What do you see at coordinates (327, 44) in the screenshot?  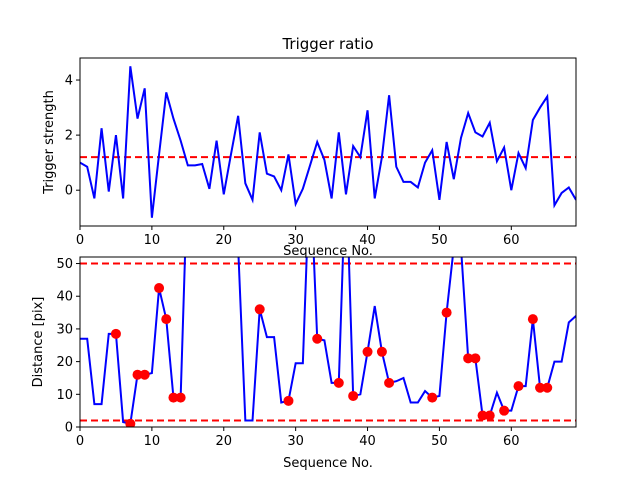 I see `chart-title: Trigger ratio` at bounding box center [327, 44].